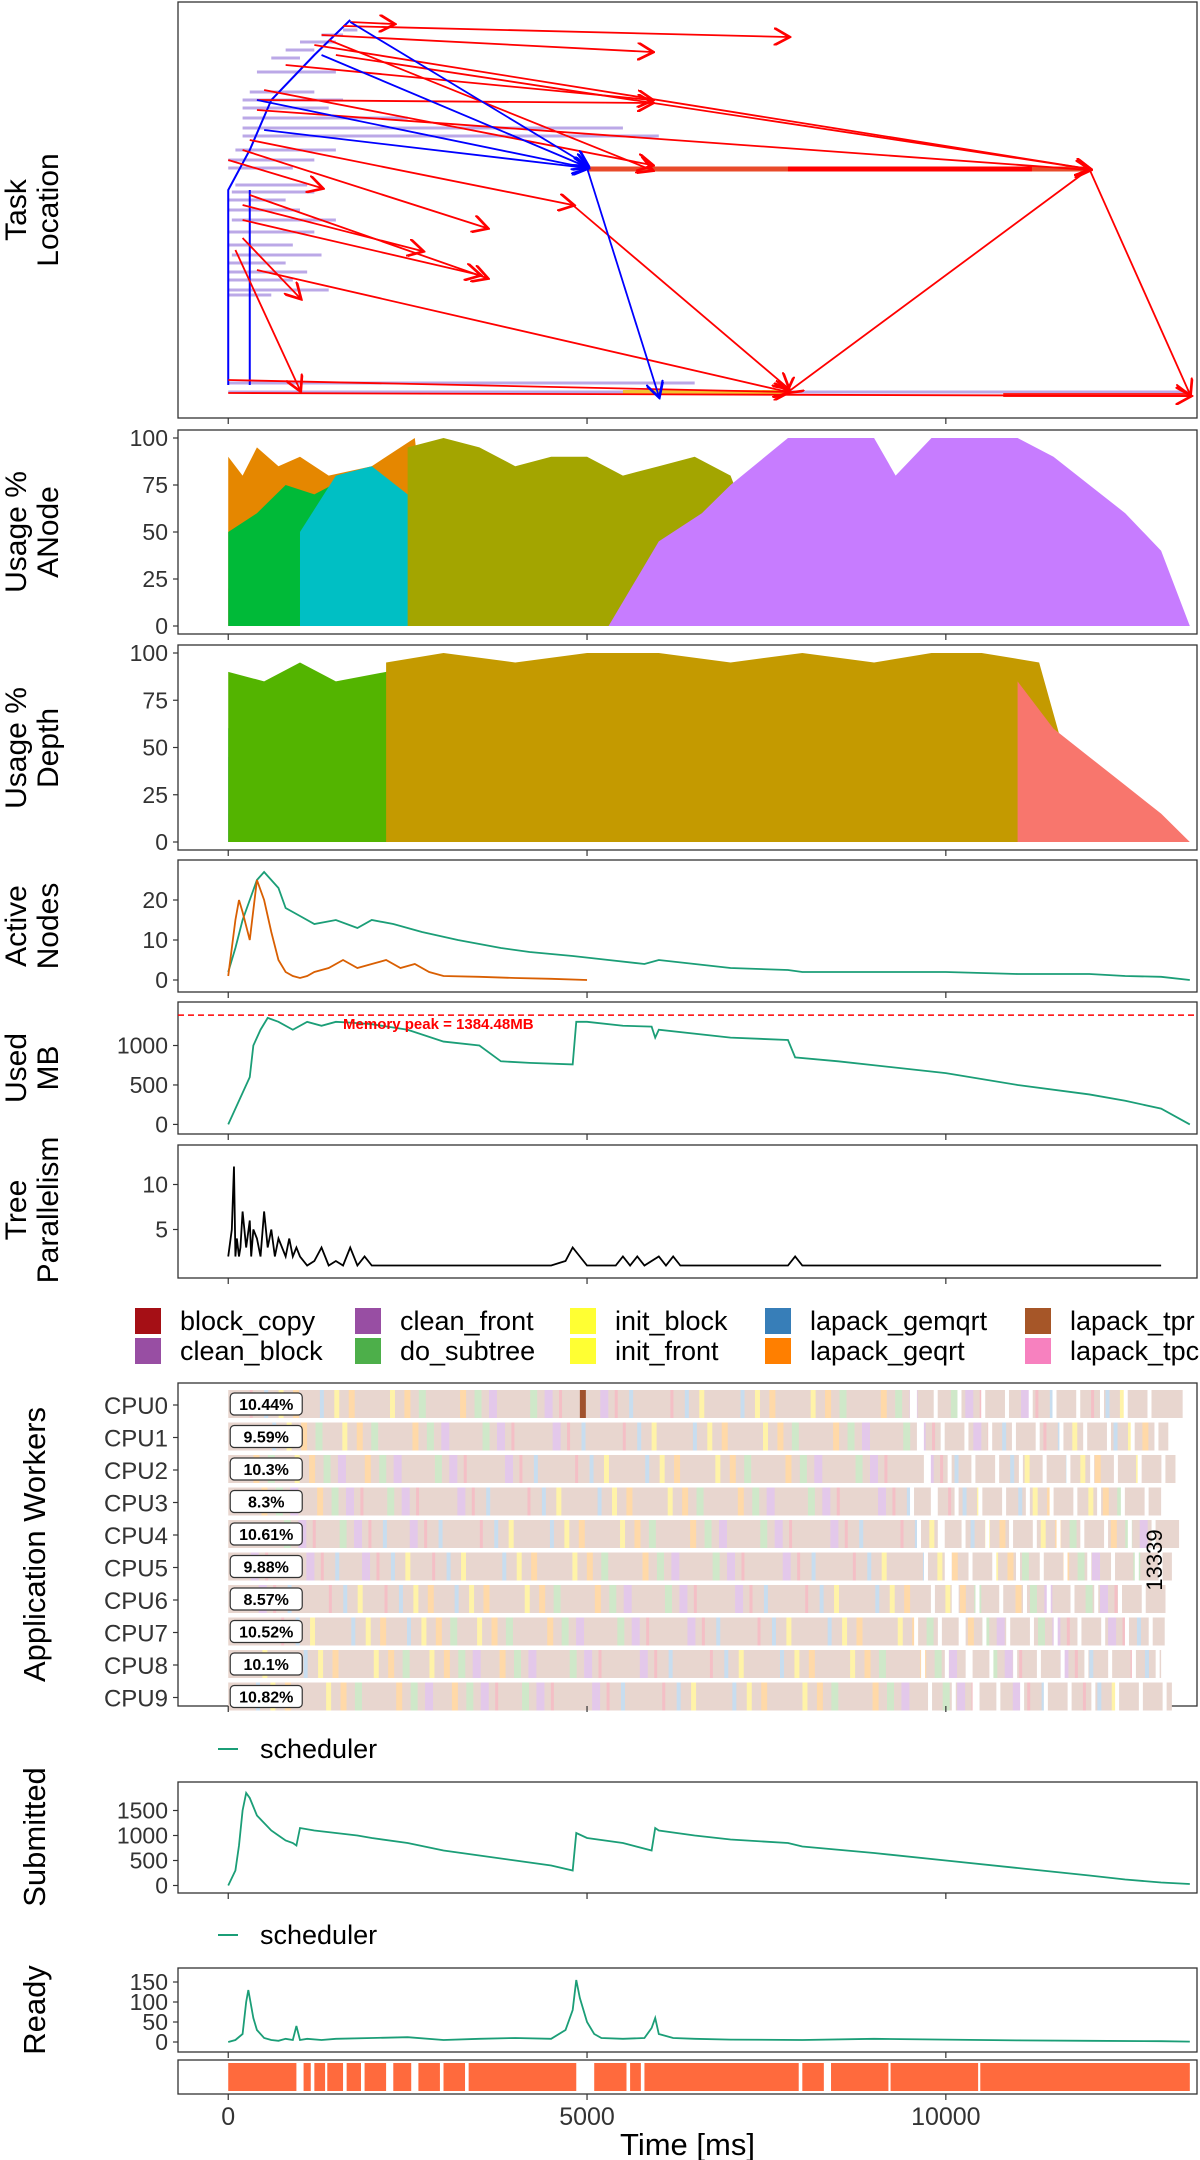  What do you see at coordinates (438, 1024) in the screenshot?
I see `memory-peak-label: Memory peak = 1384.48MB` at bounding box center [438, 1024].